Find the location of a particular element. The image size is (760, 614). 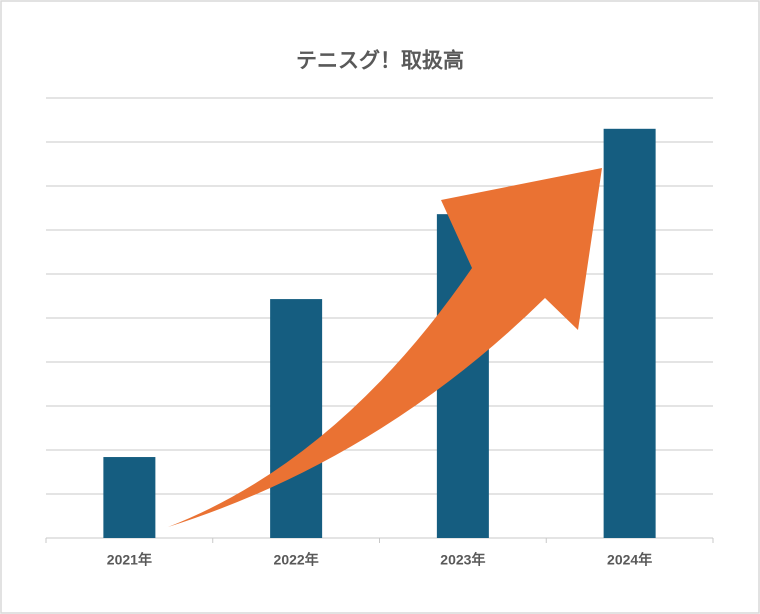

x-tick-label: 2022年 is located at coordinates (296, 560).